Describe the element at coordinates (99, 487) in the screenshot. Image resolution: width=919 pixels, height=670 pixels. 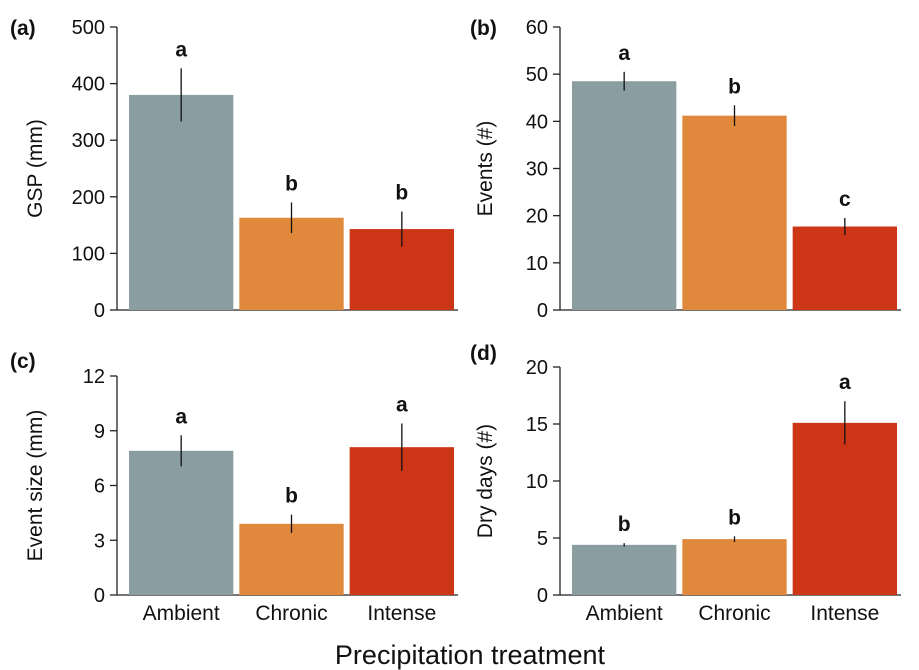
I see `y-tick-label: 6` at that location.